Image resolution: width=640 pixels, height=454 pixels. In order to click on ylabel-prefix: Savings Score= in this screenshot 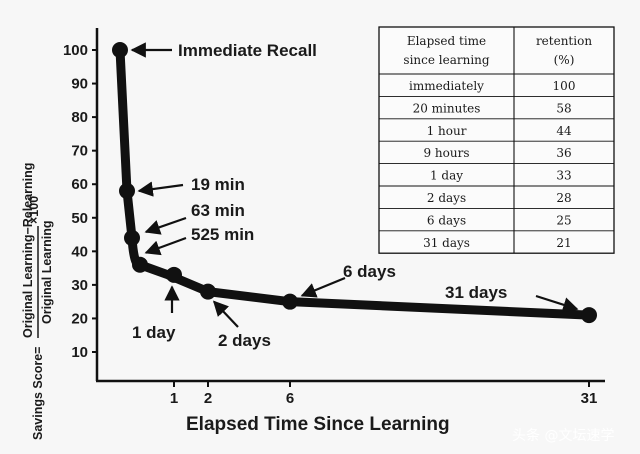, I will do `click(38, 393)`.